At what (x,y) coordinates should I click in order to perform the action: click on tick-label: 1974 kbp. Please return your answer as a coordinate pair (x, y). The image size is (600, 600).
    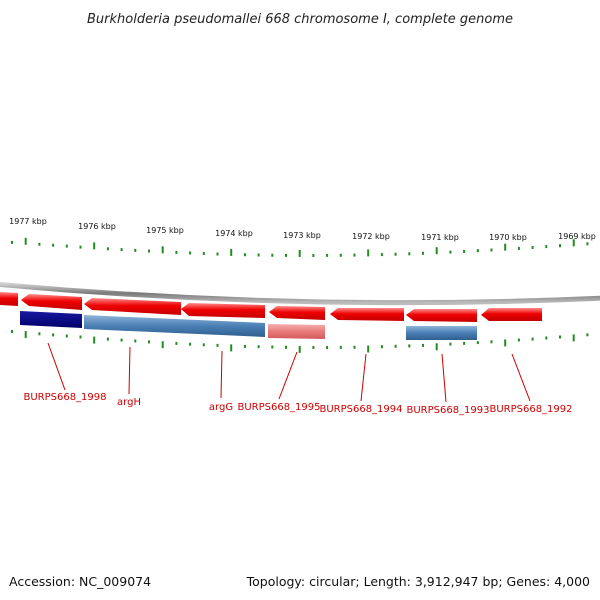
    Looking at the image, I should click on (234, 233).